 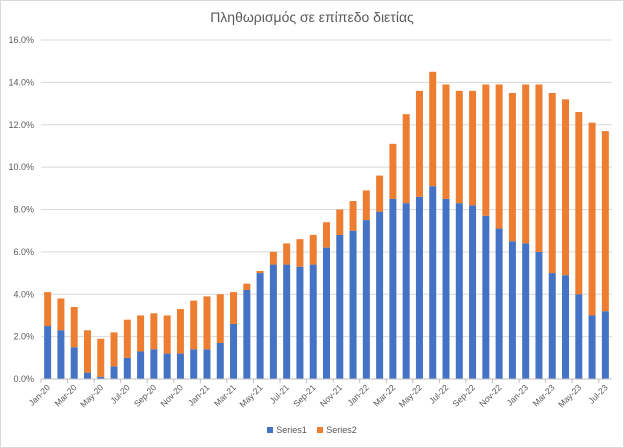 I want to click on x-tick-label: Mar-22, so click(x=384, y=395).